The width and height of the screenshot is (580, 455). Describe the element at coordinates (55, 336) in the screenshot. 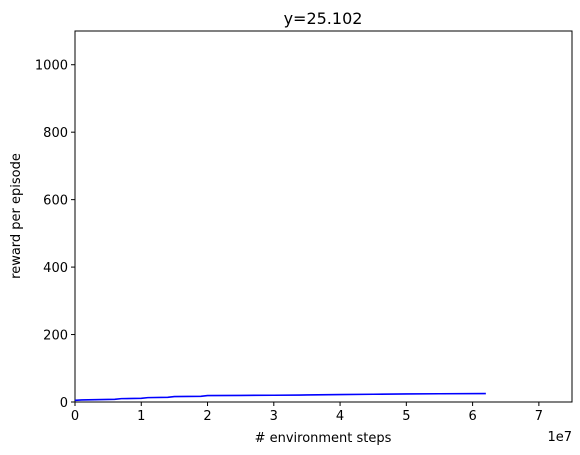

I see `y-tick-label: 200` at that location.